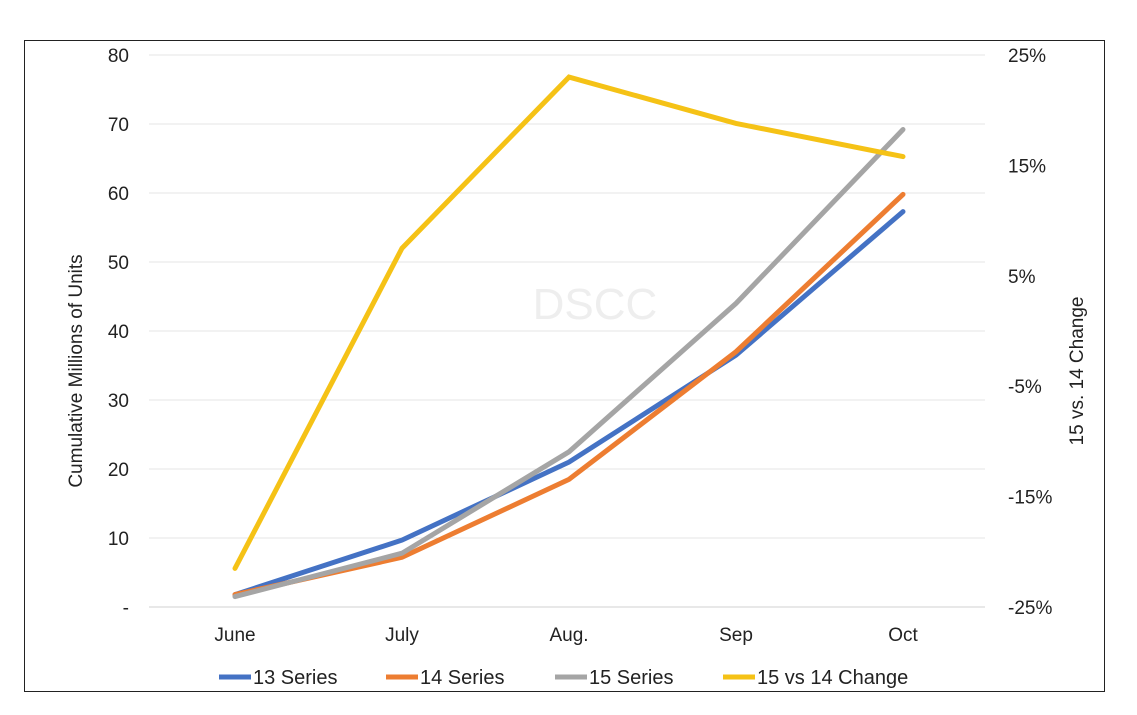  What do you see at coordinates (118, 401) in the screenshot?
I see `left-tick-label: 30` at bounding box center [118, 401].